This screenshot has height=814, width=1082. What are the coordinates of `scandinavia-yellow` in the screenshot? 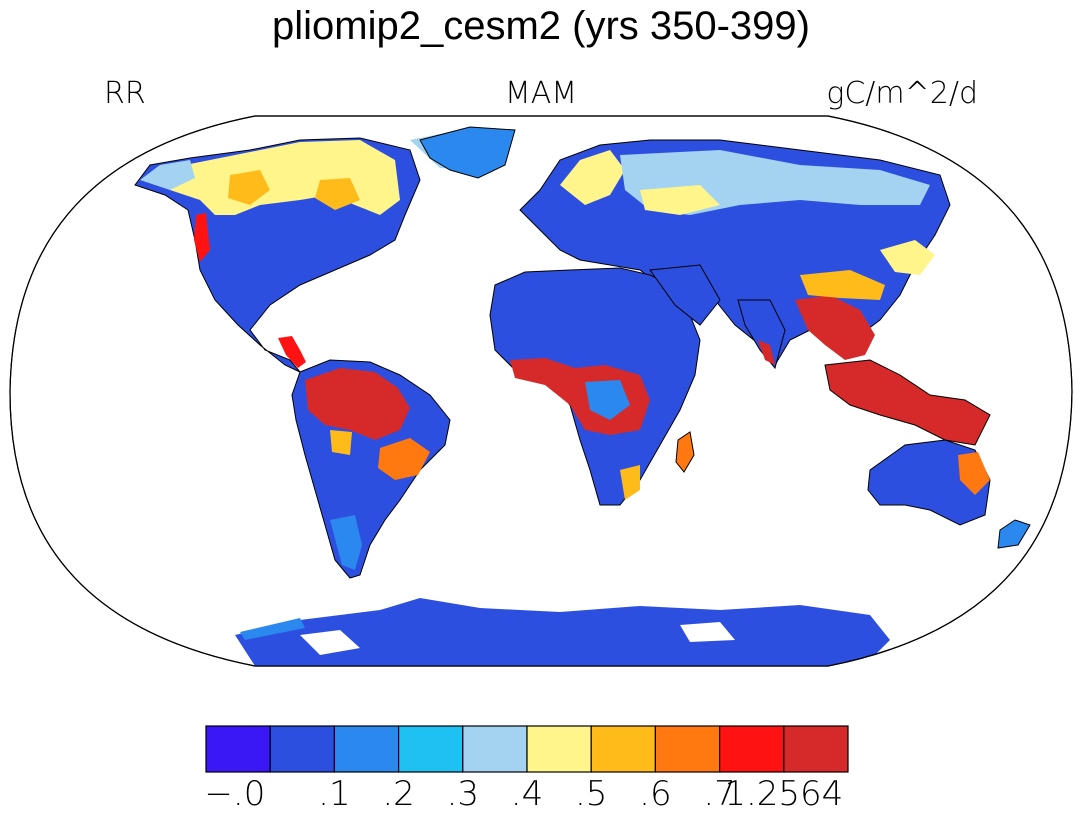 It's located at (592, 177).